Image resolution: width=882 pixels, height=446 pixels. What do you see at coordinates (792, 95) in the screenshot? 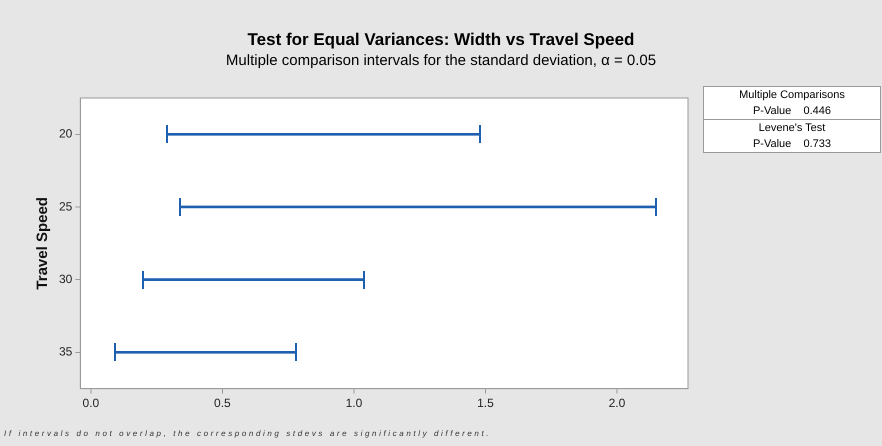
I see `text: Multiple Comparisons` at bounding box center [792, 95].